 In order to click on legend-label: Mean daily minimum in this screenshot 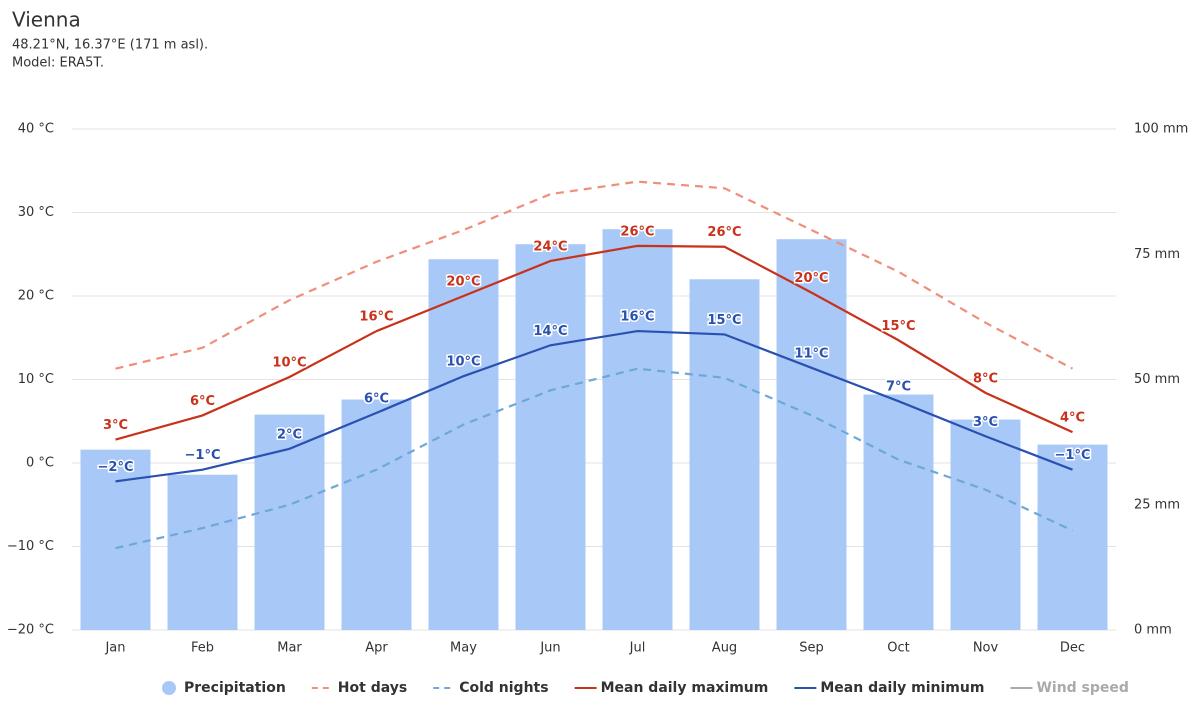, I will do `click(902, 688)`.